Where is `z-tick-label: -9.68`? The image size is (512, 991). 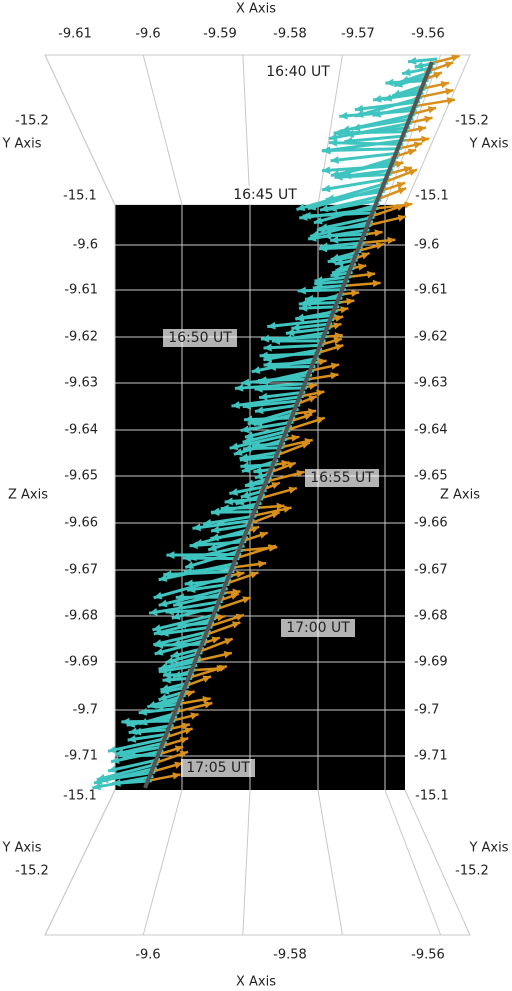 z-tick-label: -9.68 is located at coordinates (81, 616).